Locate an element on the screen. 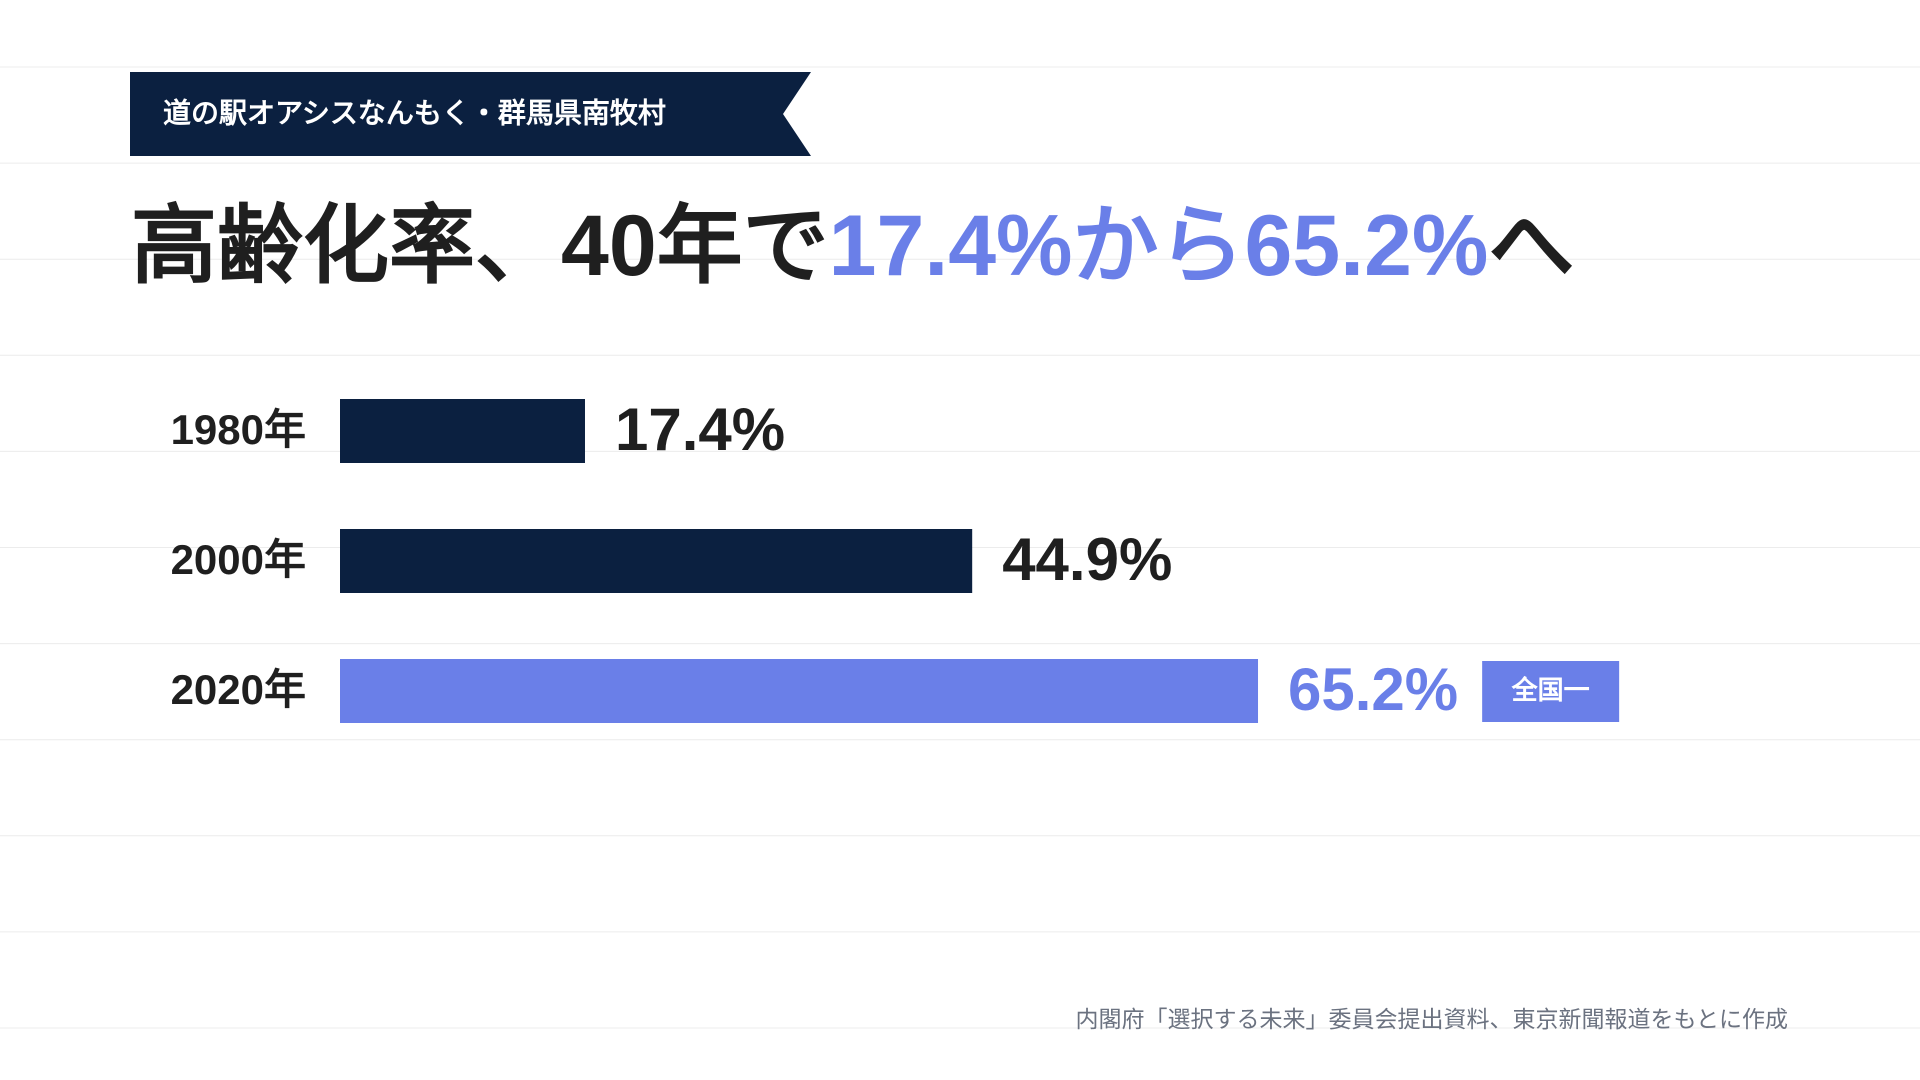  value-label: 44.9% is located at coordinates (1087, 559).